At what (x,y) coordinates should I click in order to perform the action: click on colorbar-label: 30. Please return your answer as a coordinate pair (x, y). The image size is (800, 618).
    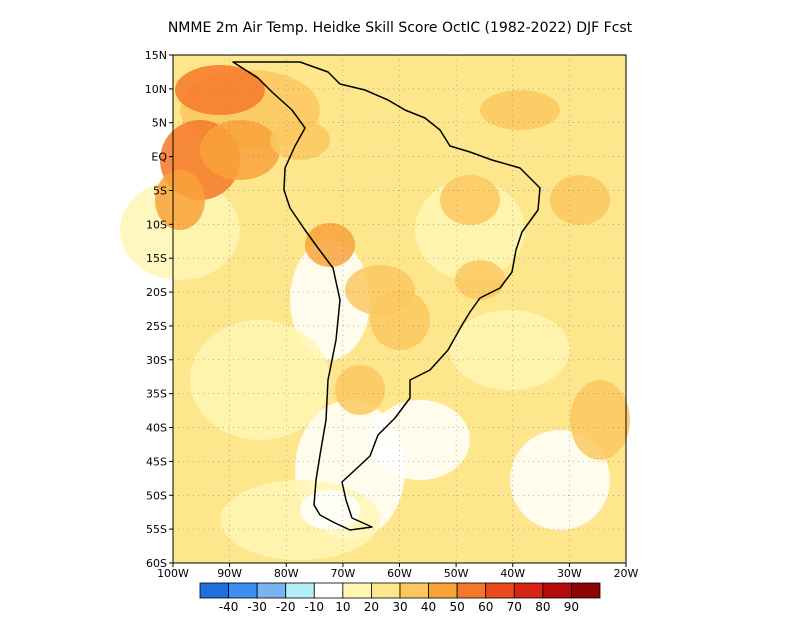
    Looking at the image, I should click on (399, 607).